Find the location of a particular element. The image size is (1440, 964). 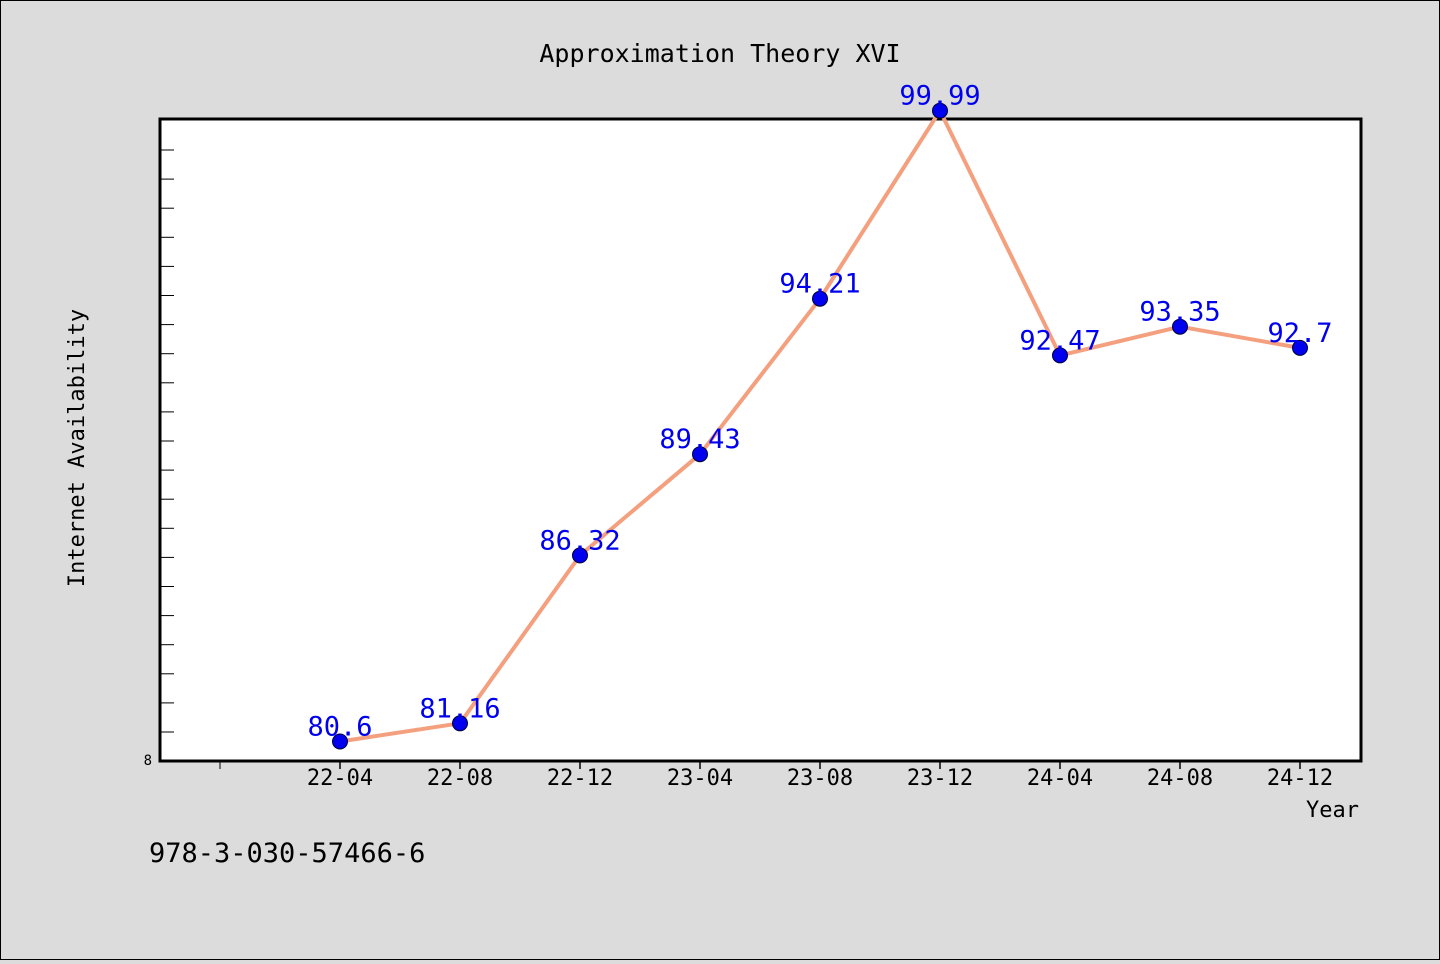

chart-title: Approximation Theory XVI is located at coordinates (719, 53).